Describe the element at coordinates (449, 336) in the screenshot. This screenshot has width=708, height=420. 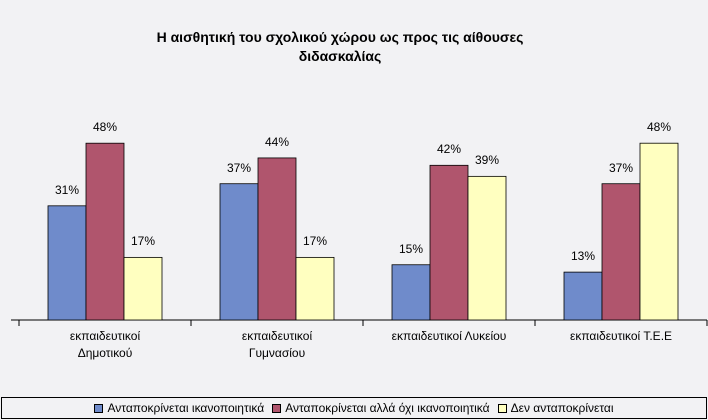
I see `x-tick-label: εκπαιδευτικοί Λυκείου` at that location.